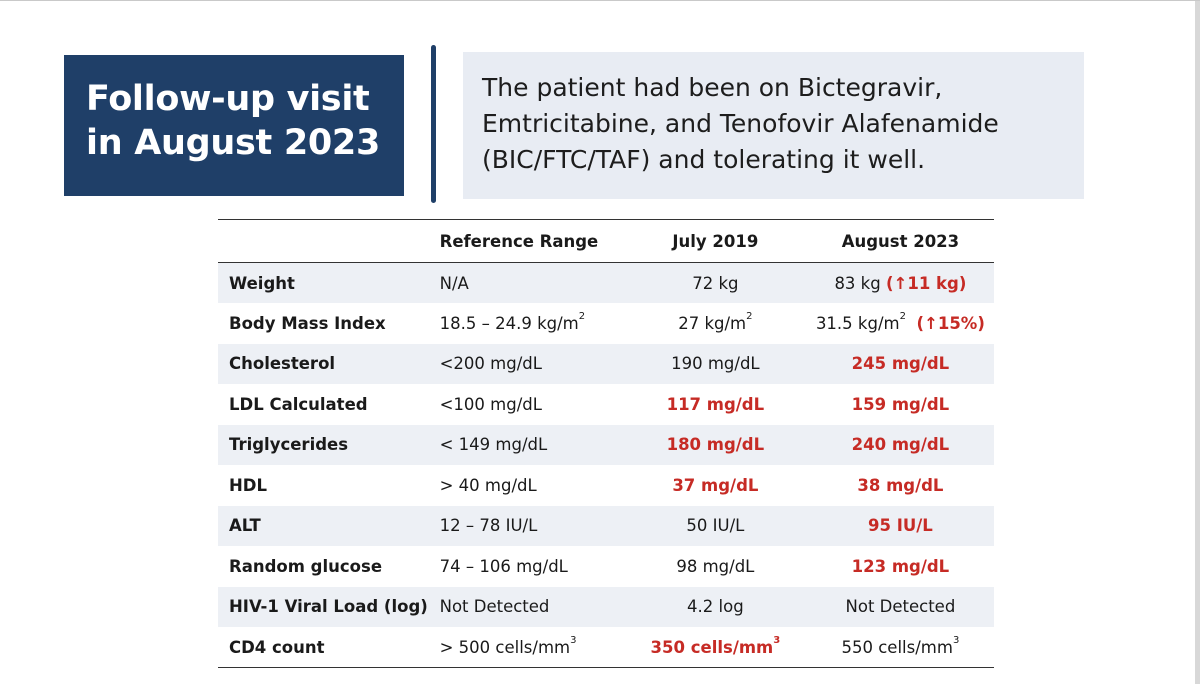 This screenshot has height=684, width=1200. Describe the element at coordinates (897, 647) in the screenshot. I see `august-2023-text: 550 cells/mm` at that location.